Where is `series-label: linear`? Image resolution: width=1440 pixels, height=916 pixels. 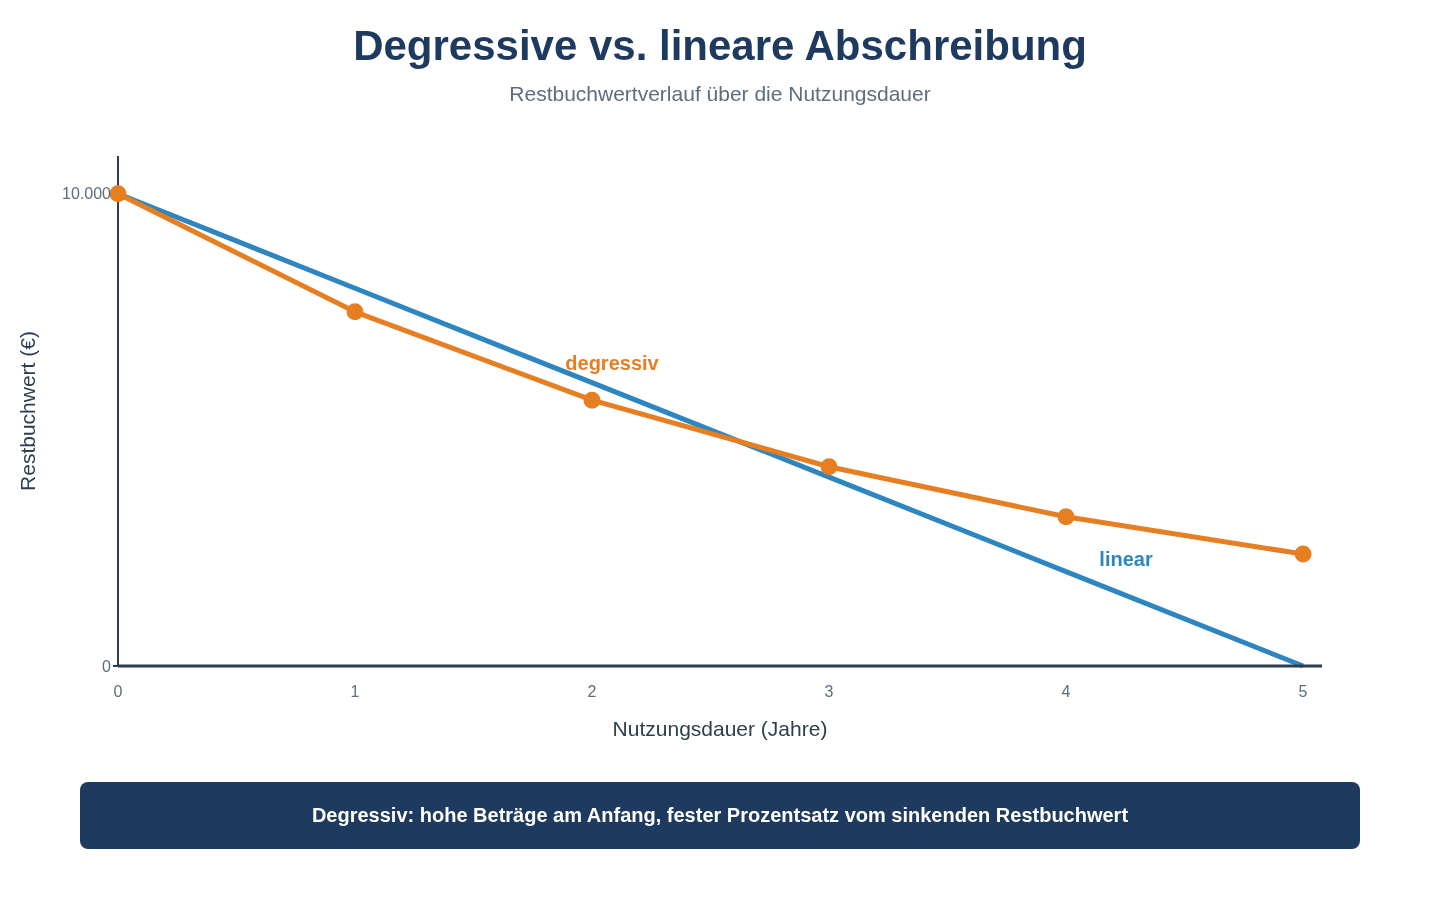
series-label: linear is located at coordinates (1126, 558).